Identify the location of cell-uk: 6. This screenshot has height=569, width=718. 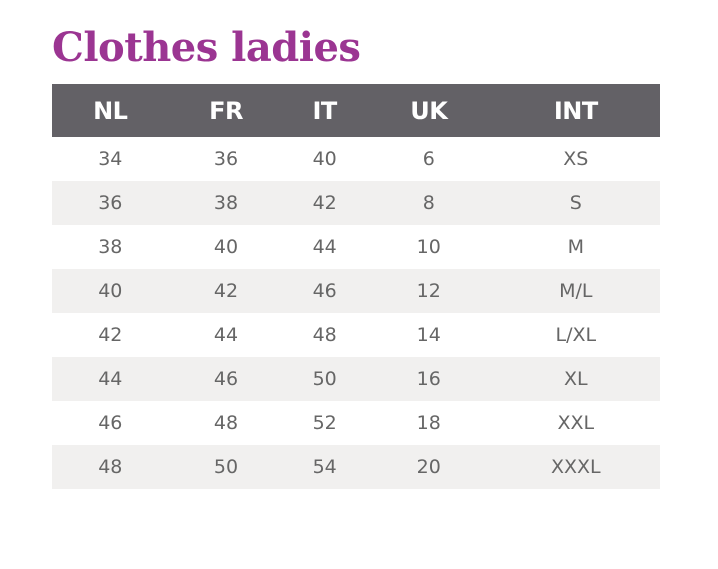
(428, 159).